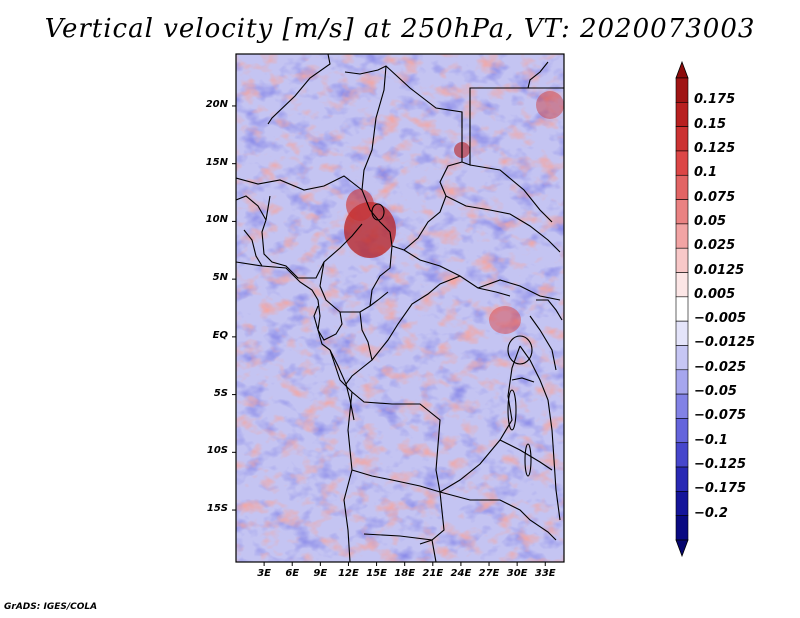 The height and width of the screenshot is (618, 800). I want to click on lon-label: 3E, so click(264, 573).